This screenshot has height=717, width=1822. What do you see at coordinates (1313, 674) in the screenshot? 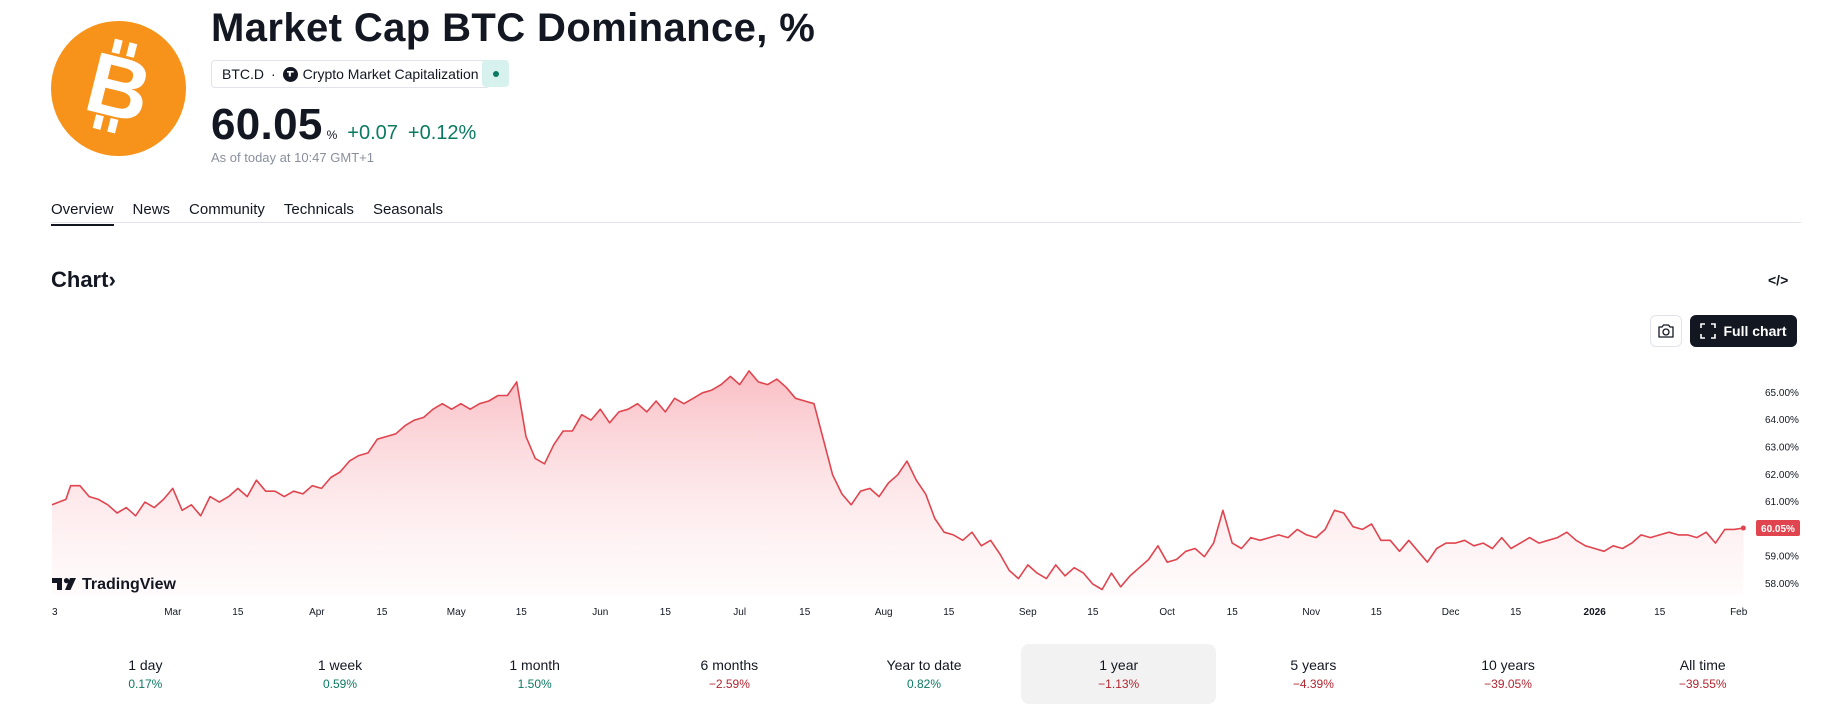
I see `range-5-years: 5 years −4.39%` at bounding box center [1313, 674].